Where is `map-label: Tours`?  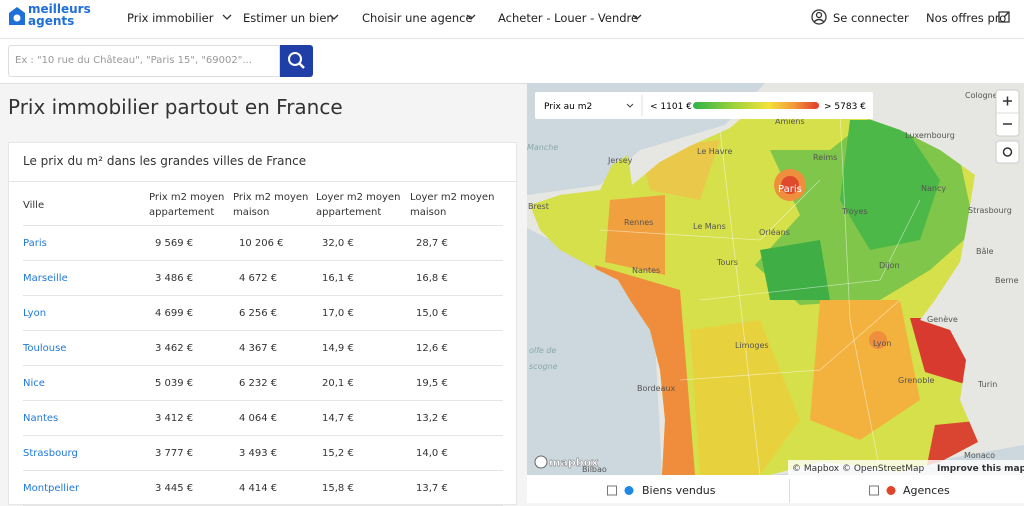
map-label: Tours is located at coordinates (727, 262).